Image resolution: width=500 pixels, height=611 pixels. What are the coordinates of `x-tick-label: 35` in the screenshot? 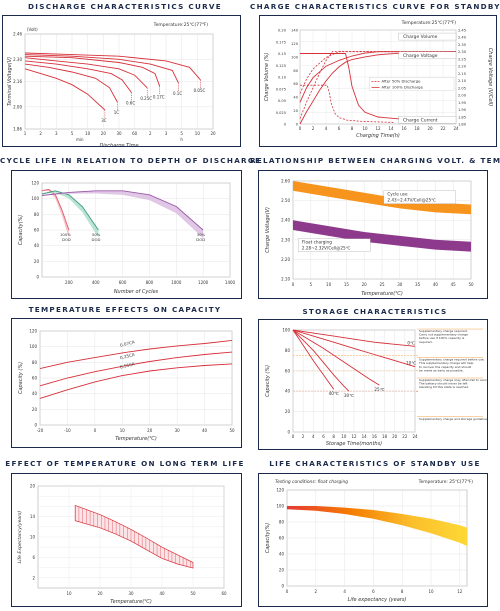 It's located at (418, 284).